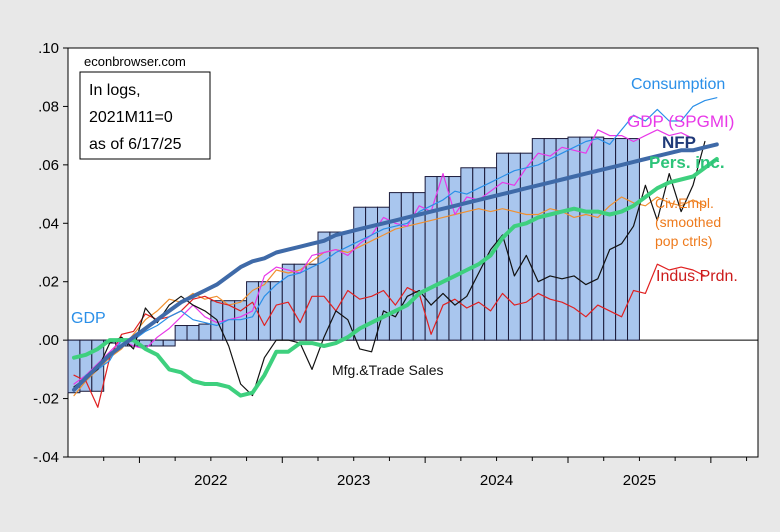 The image size is (780, 532). Describe the element at coordinates (684, 203) in the screenshot. I see `label-civ-empl-line-1: Civ.Empl.` at that location.